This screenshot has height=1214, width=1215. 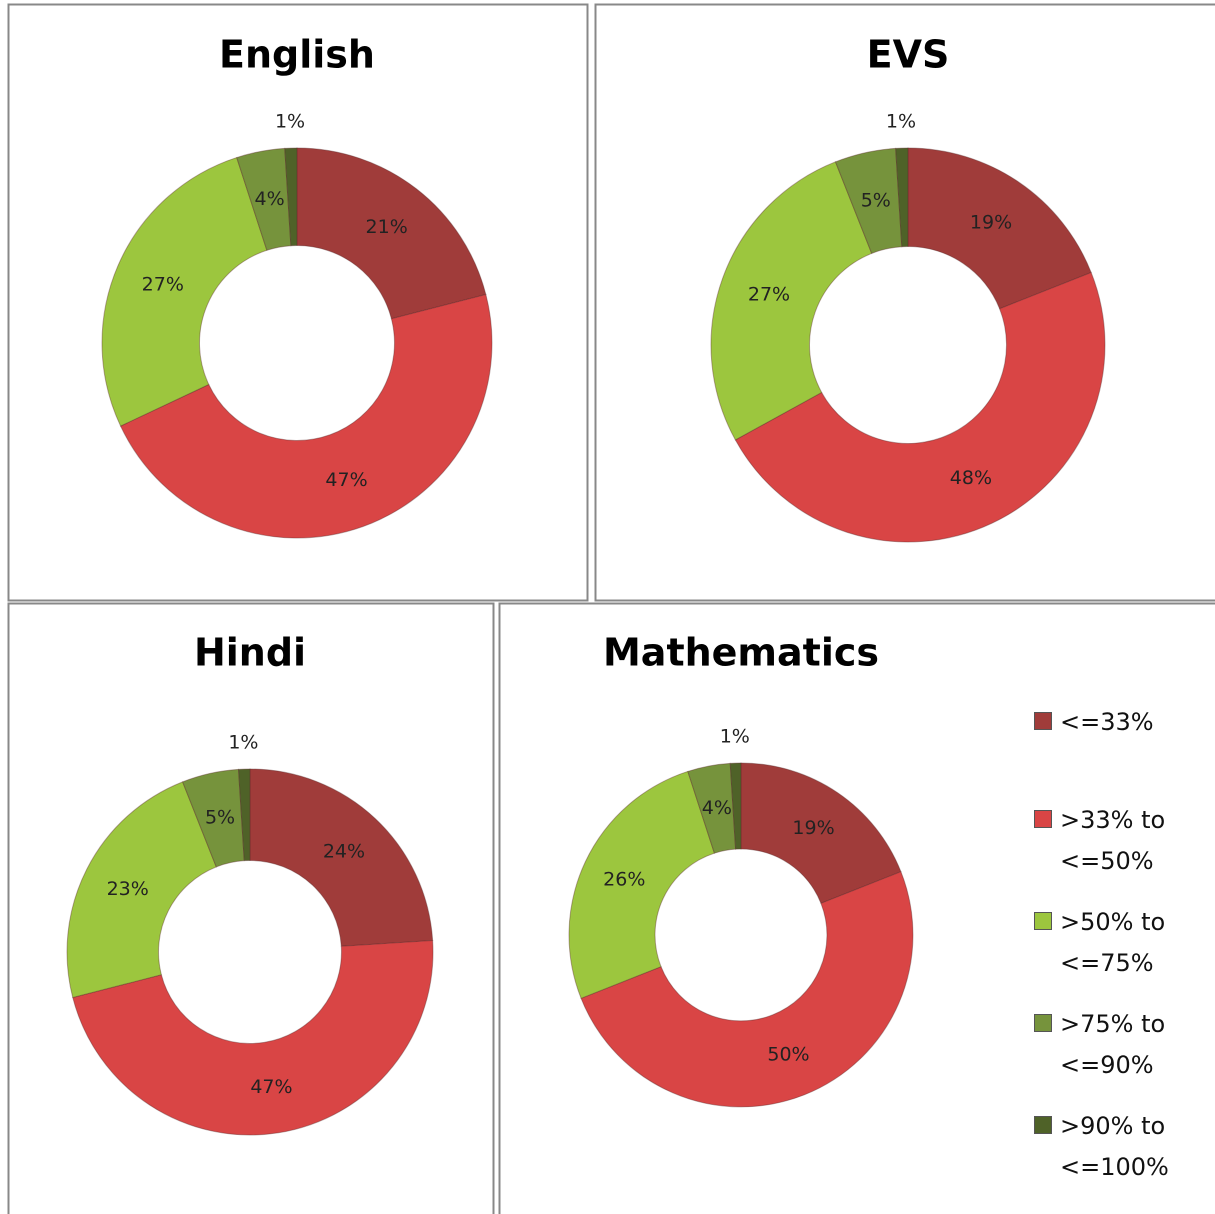 What do you see at coordinates (1114, 1146) in the screenshot?
I see `legend-label: >90% to <=100%` at bounding box center [1114, 1146].